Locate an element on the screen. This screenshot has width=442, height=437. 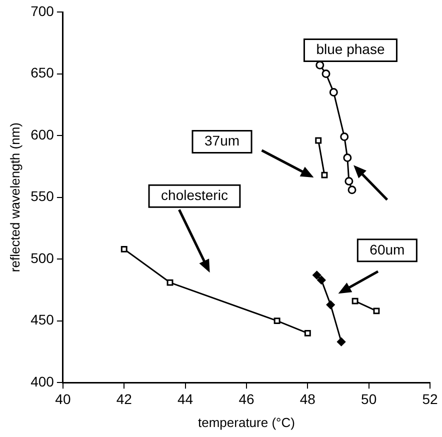
x-tick-label: 46 is located at coordinates (246, 398).